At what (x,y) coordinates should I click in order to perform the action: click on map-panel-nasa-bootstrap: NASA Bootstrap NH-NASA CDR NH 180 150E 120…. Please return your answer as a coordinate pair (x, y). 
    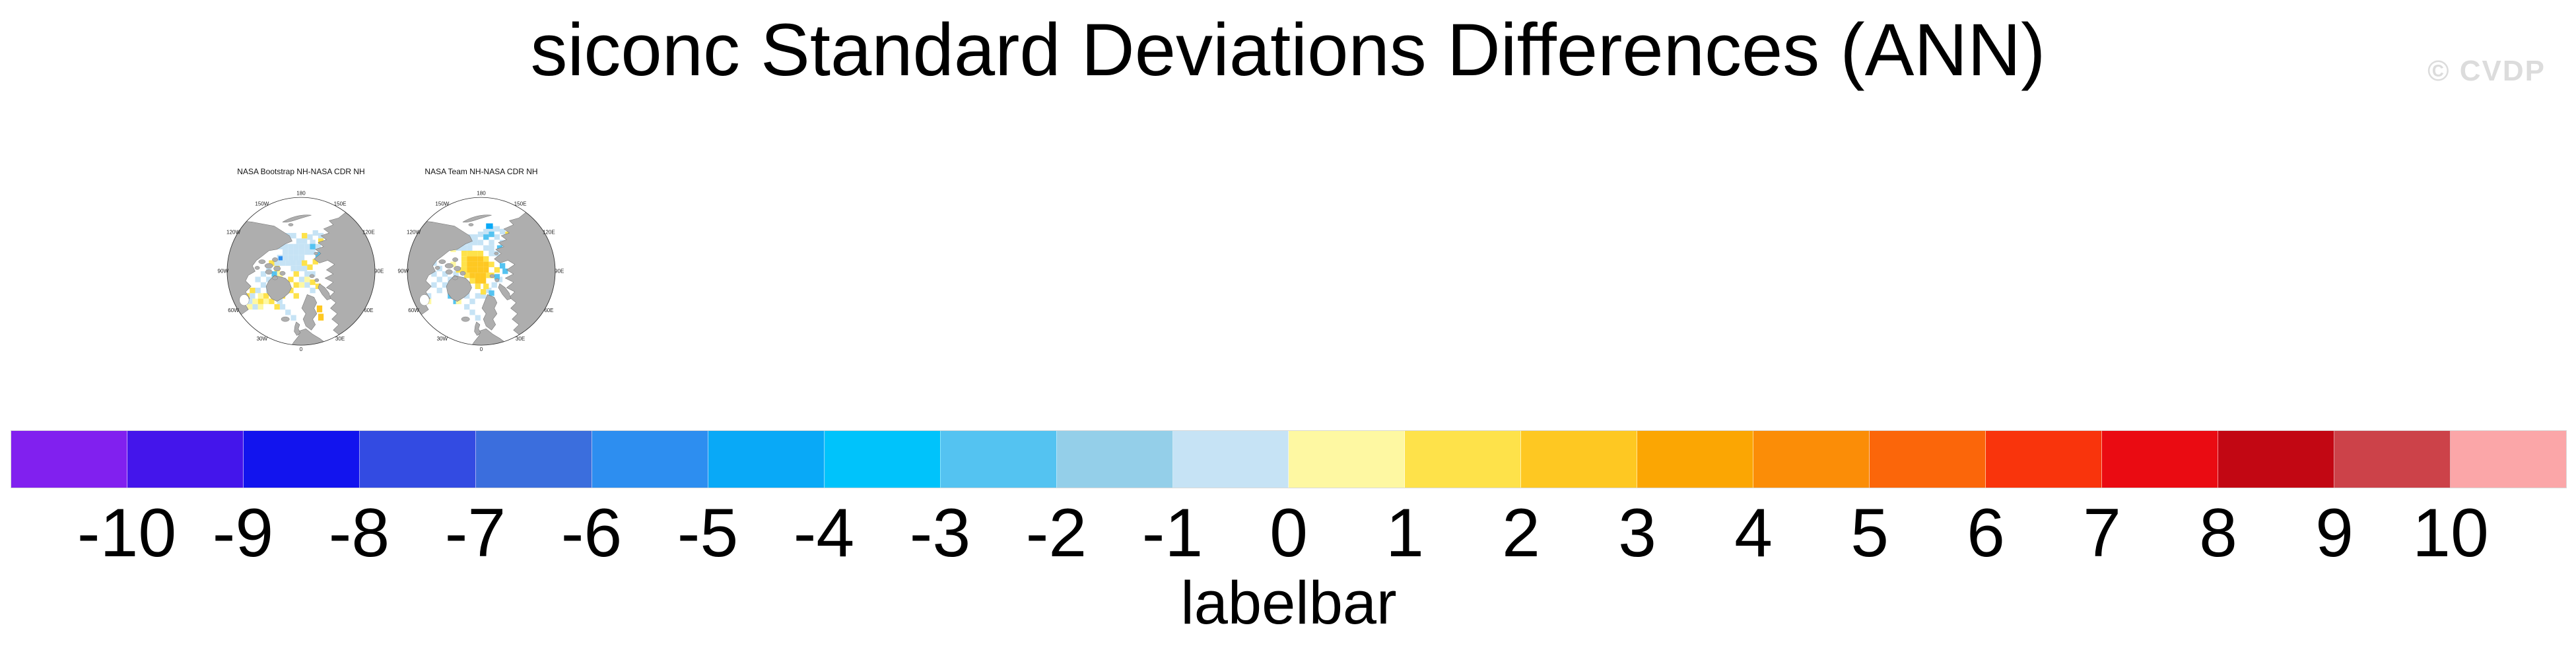
    Looking at the image, I should click on (301, 262).